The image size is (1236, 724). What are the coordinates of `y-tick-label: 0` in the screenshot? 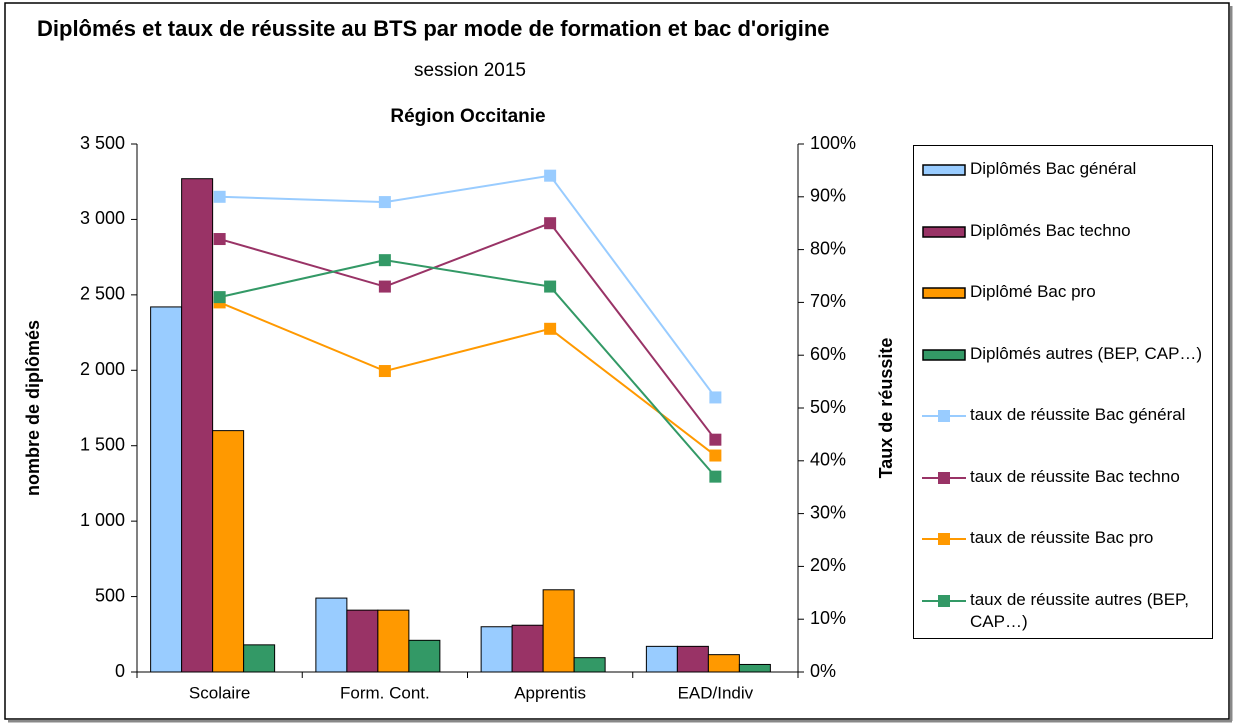 It's located at (120, 671).